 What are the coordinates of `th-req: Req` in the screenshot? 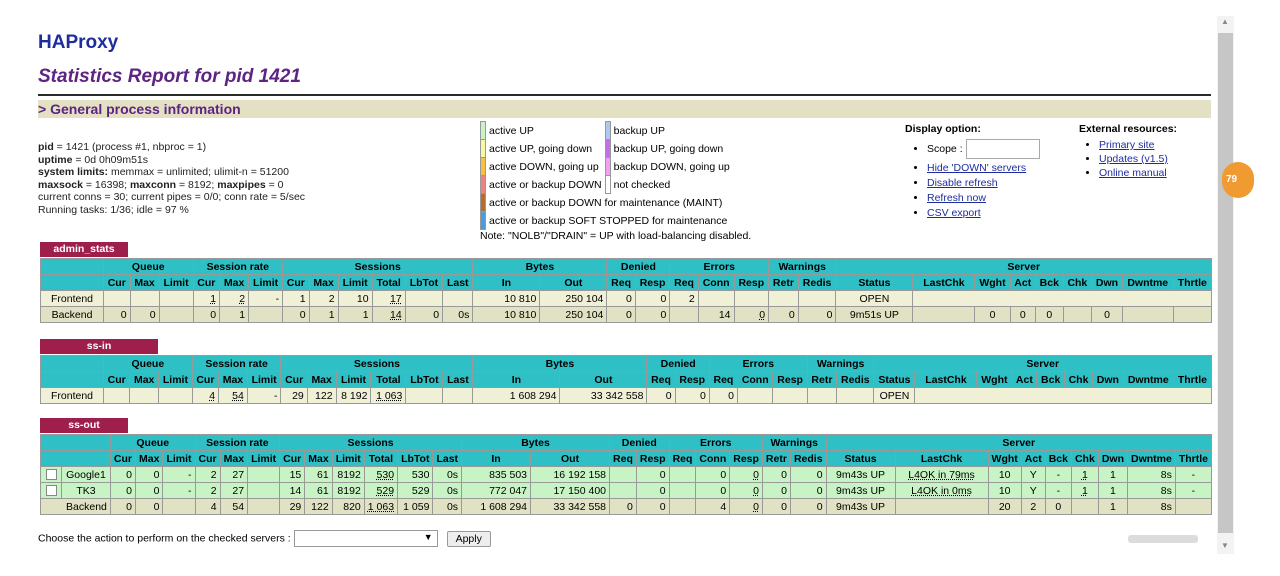 It's located at (682, 458).